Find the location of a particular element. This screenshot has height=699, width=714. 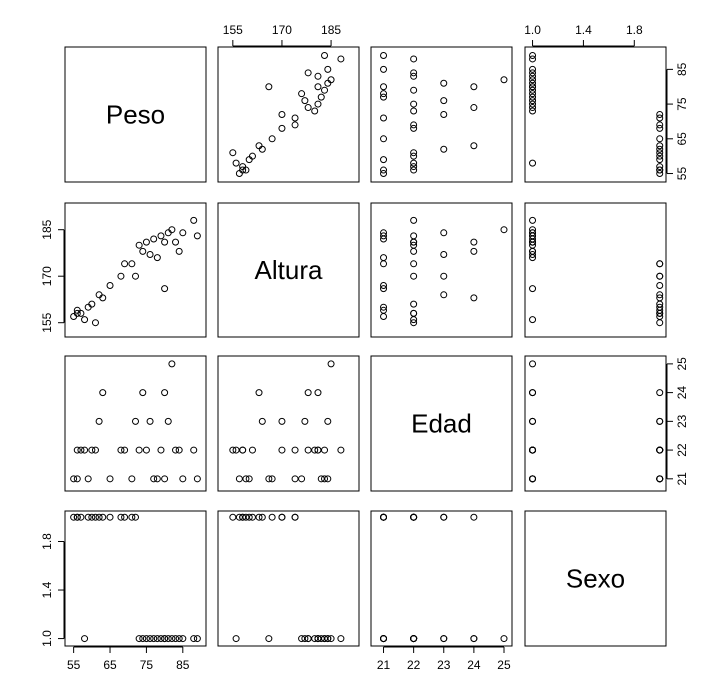

axis-edad-right-tick-label: 23 is located at coordinates (682, 421).